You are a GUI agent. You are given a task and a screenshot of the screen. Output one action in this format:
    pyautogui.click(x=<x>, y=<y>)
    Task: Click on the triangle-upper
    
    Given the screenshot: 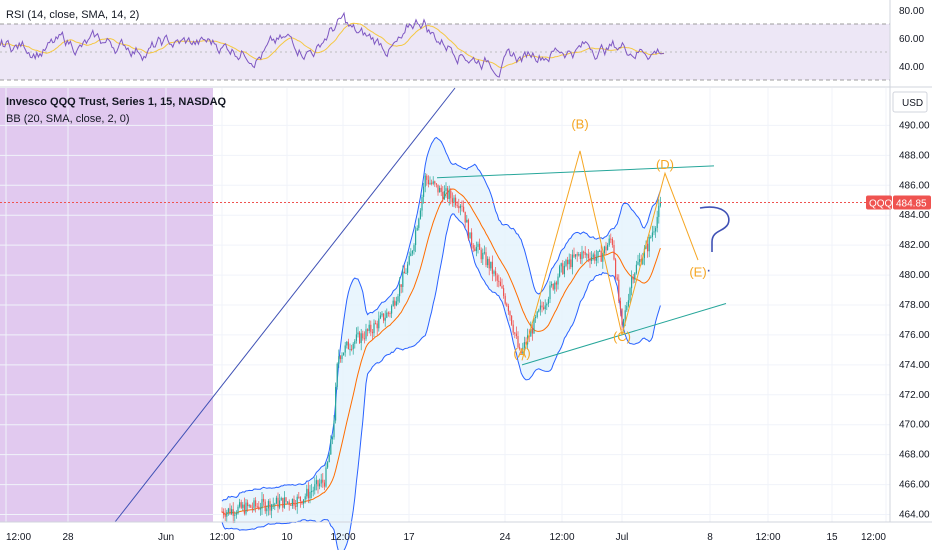 What is the action you would take?
    pyautogui.click(x=575, y=172)
    